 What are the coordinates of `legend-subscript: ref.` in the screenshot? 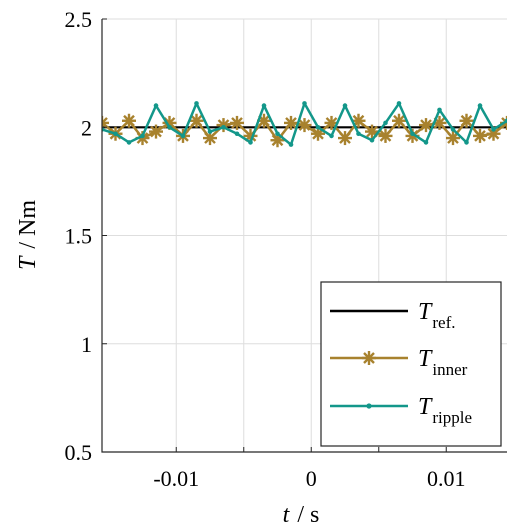 It's located at (443, 322).